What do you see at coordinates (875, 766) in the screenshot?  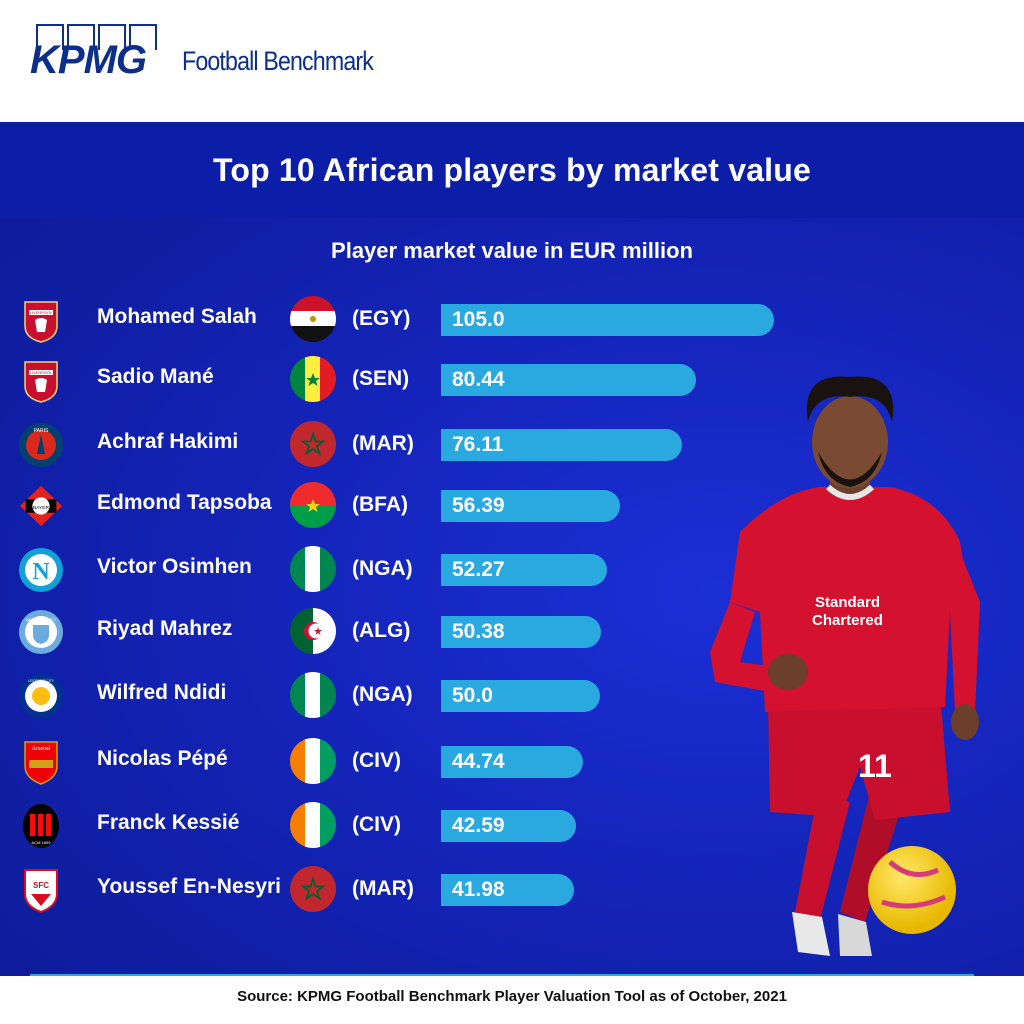 I see `svg-text: 11` at bounding box center [875, 766].